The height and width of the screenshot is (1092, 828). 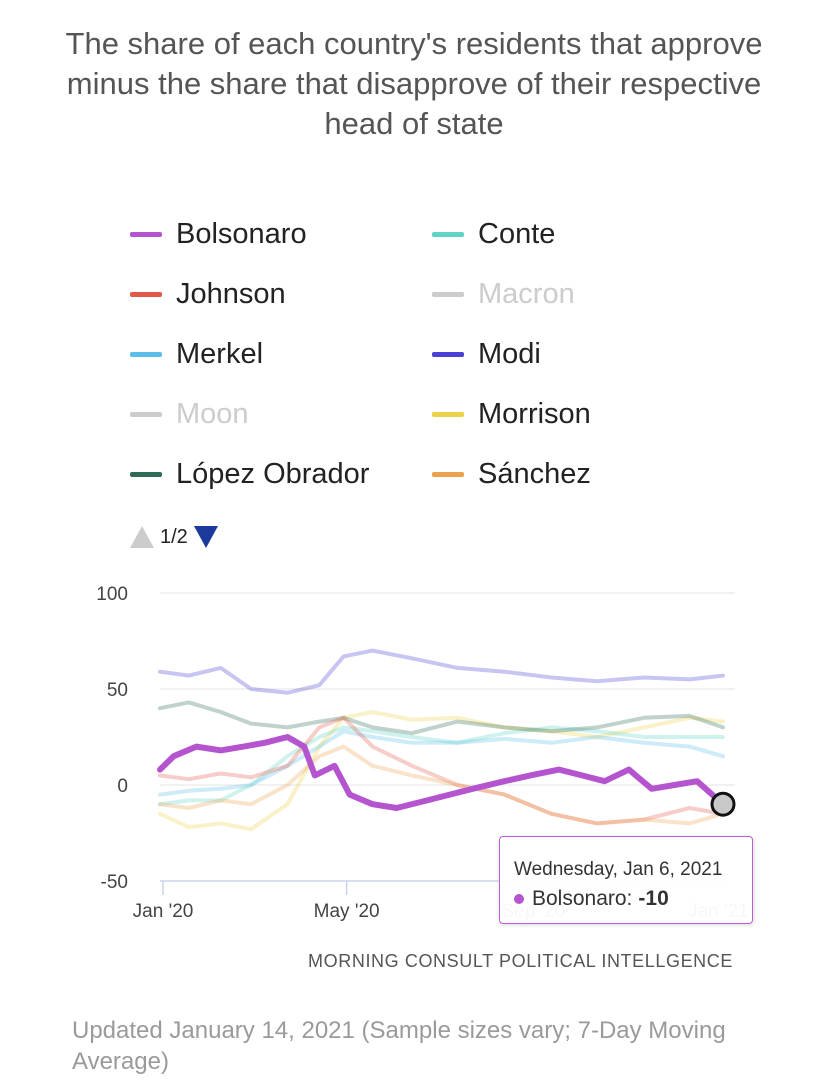 I want to click on legend-label: López Obrador, so click(x=273, y=473).